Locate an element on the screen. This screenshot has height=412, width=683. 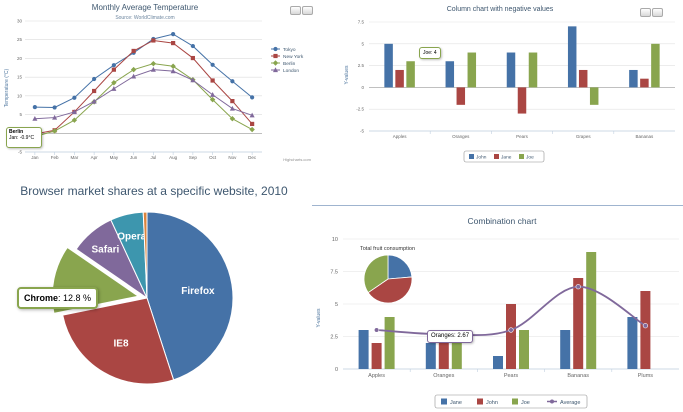
others-slice is located at coordinates (145, 255).